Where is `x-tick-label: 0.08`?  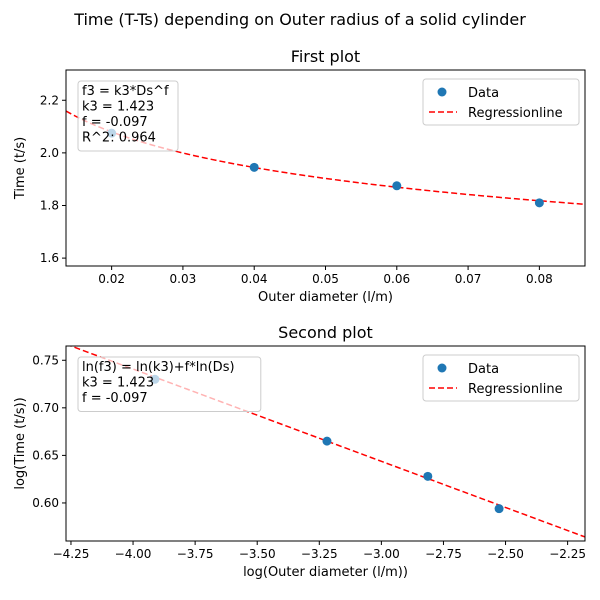
x-tick-label: 0.08 is located at coordinates (539, 279).